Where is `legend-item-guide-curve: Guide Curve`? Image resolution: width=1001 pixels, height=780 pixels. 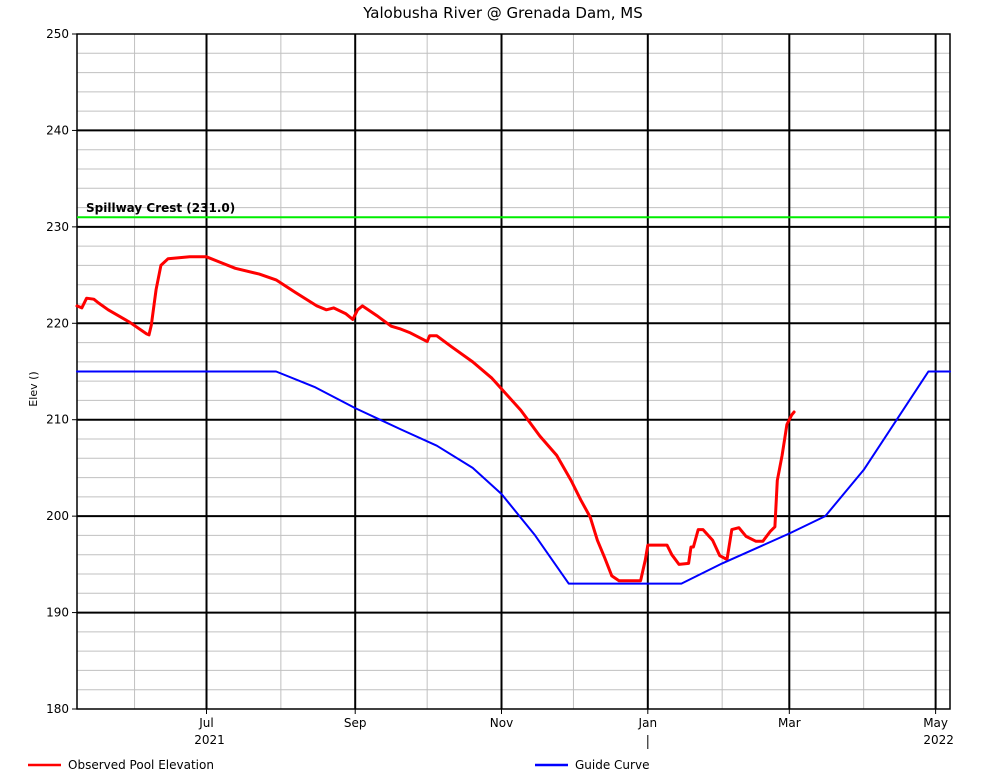
legend-item-guide-curve: Guide Curve is located at coordinates (592, 765).